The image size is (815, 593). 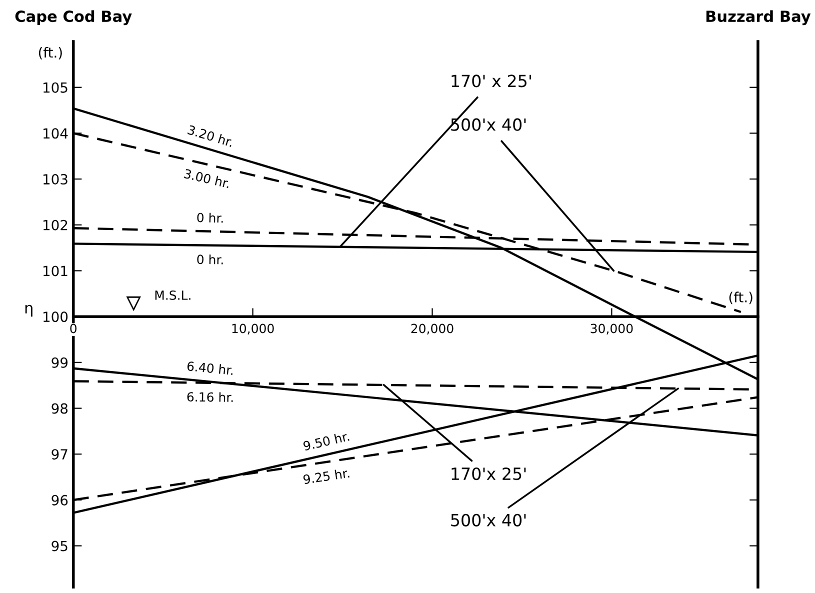 I want to click on series-label: 6.16 hr., so click(x=210, y=397).